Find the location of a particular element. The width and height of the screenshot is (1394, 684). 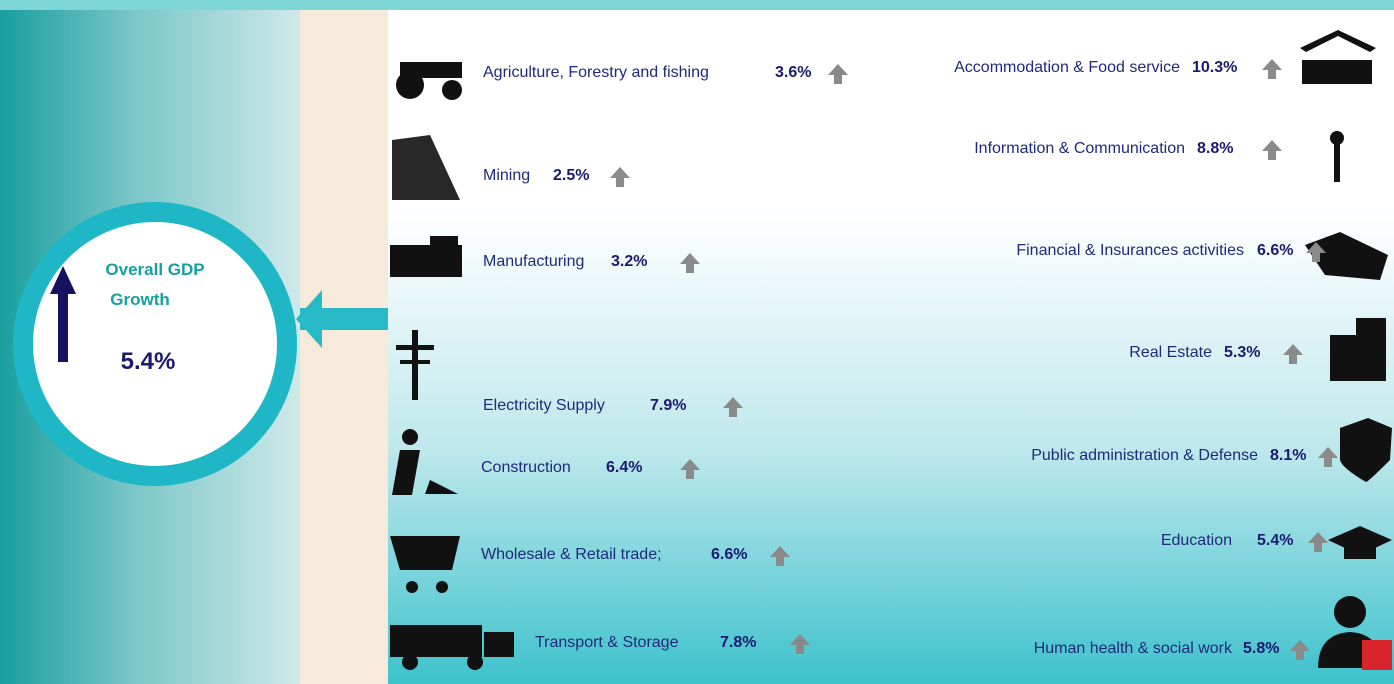

sector-value: 10.3% is located at coordinates (1215, 67).